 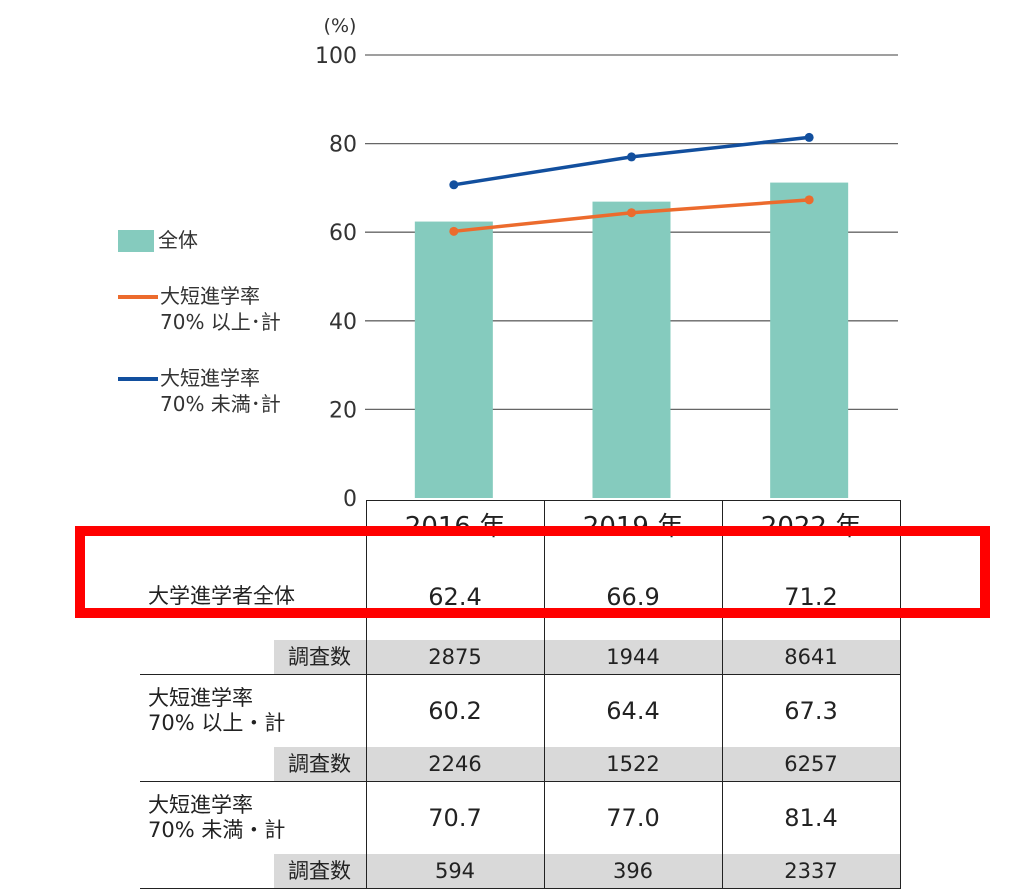 What do you see at coordinates (138, 379) in the screenshot?
I see `legend-swatch-blue-line` at bounding box center [138, 379].